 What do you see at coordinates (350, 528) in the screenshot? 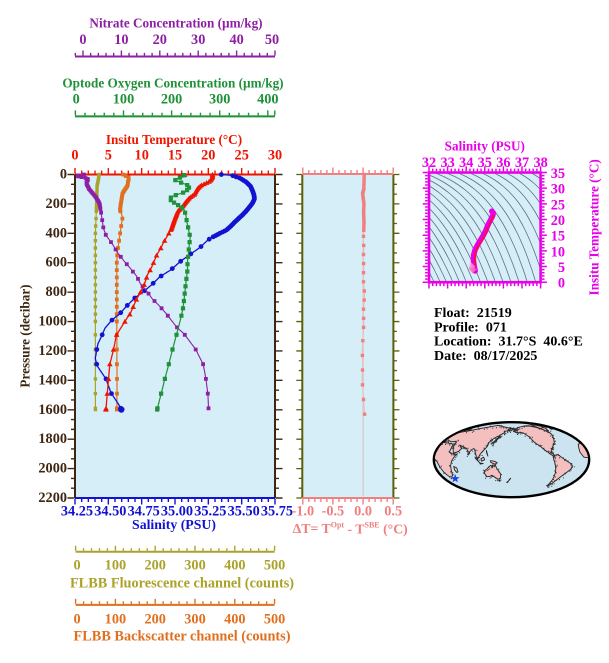
I see `svg-text: ΔT= TOpt - TSBE (°C)` at bounding box center [350, 528].